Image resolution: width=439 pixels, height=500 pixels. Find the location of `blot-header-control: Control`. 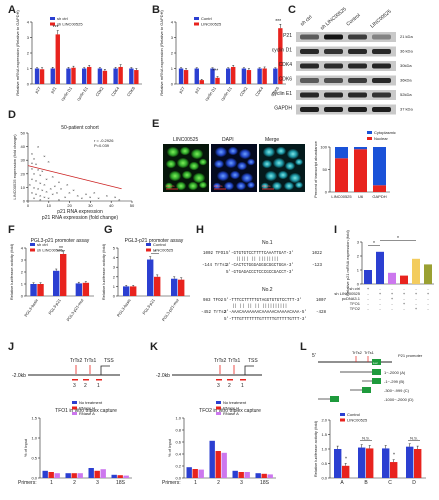

blot-header-control: Control is located at coordinates (353, 20).